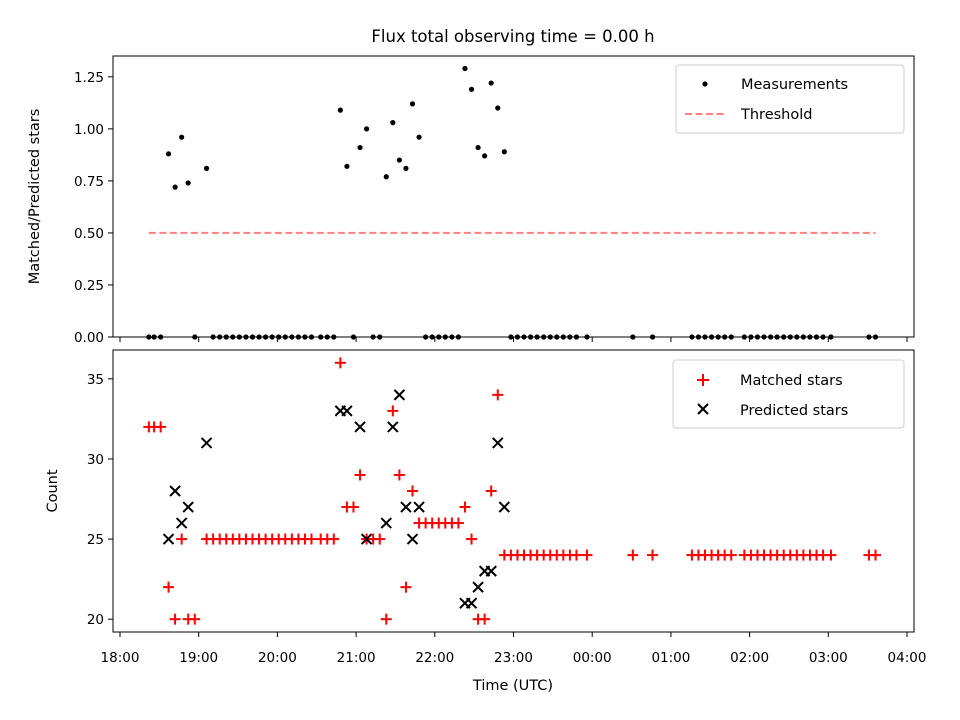  I want to click on top-y-ticks: 0.00 0.25 0.50 0.75 1.00 1.25, so click(93, 208).